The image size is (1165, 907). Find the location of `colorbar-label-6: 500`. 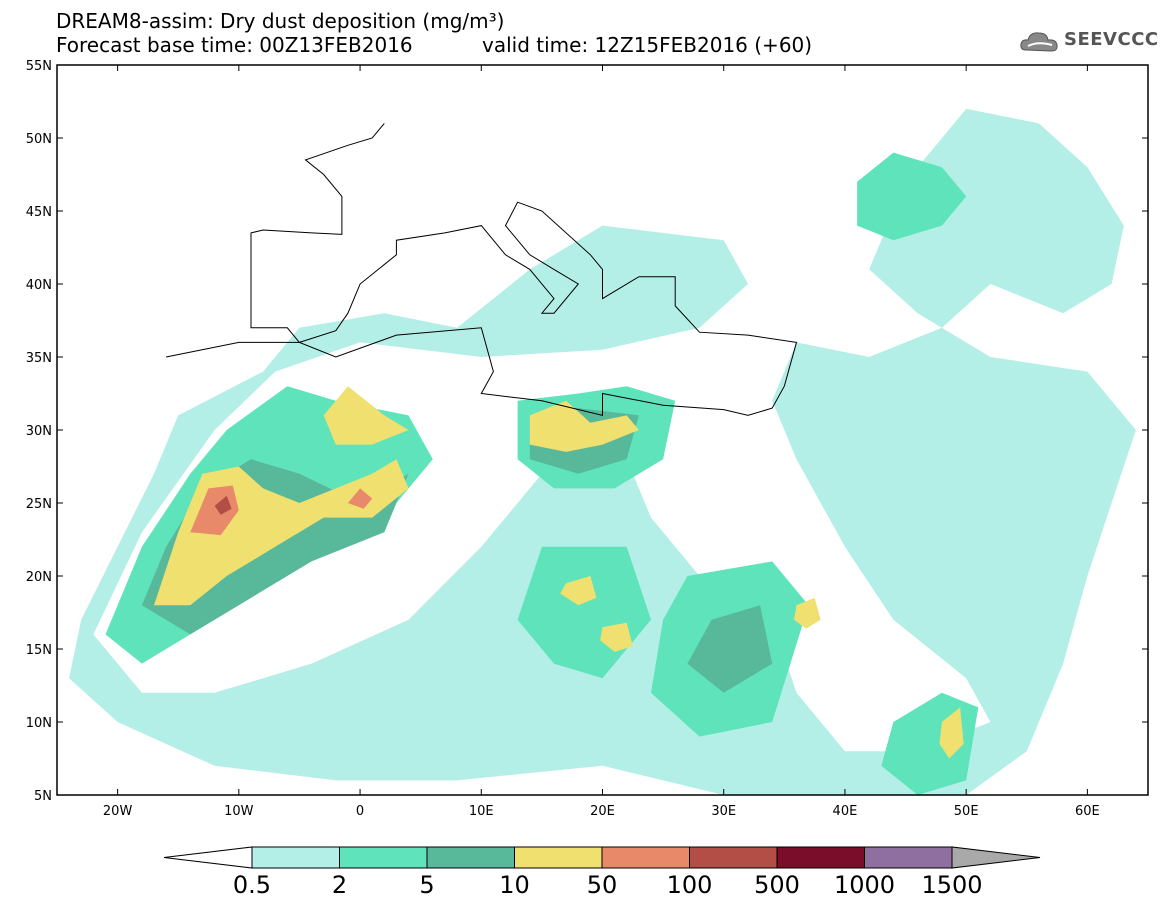

colorbar-label-6: 500 is located at coordinates (777, 885).